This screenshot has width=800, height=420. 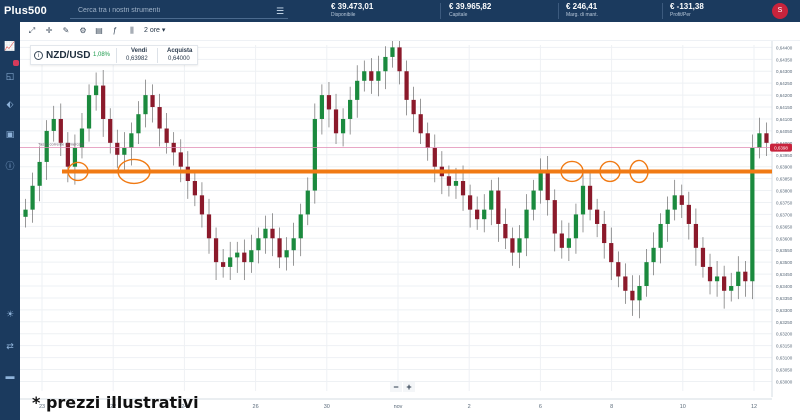 I want to click on y-tick-label: 0,63400, so click(x=784, y=286).